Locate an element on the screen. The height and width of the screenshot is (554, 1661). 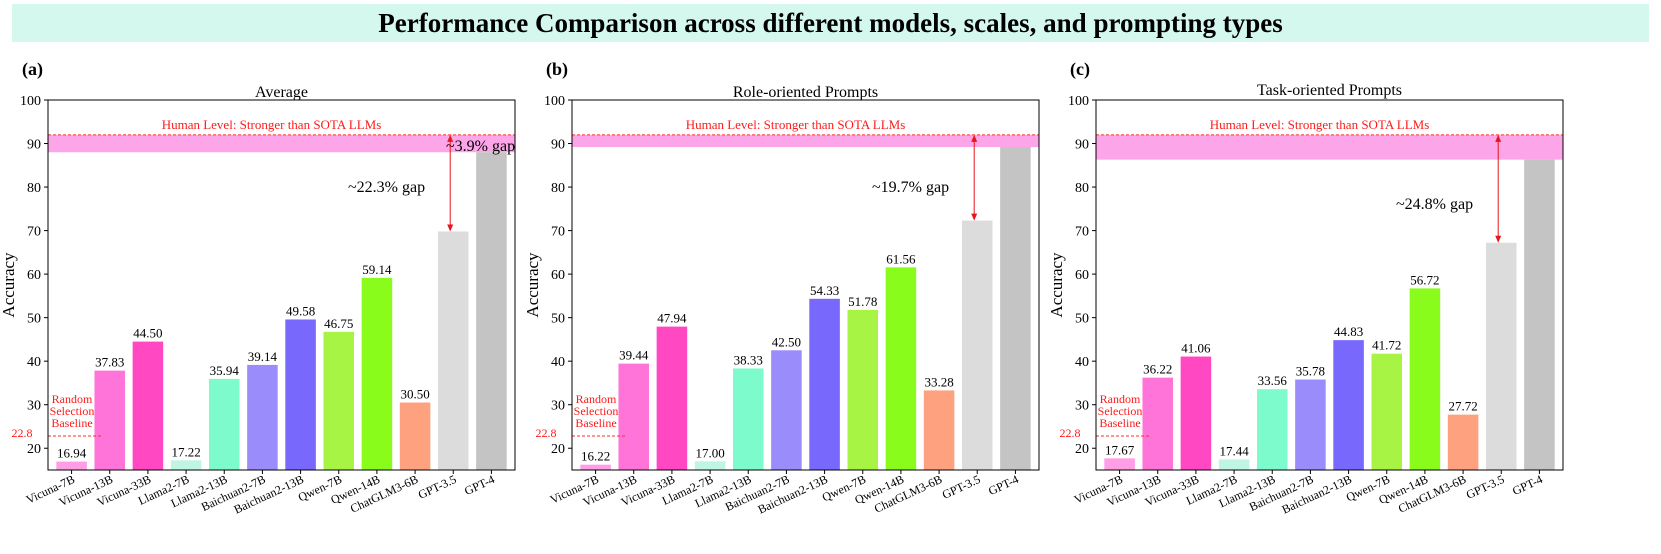
y-tick-label: 100 is located at coordinates (1078, 101).